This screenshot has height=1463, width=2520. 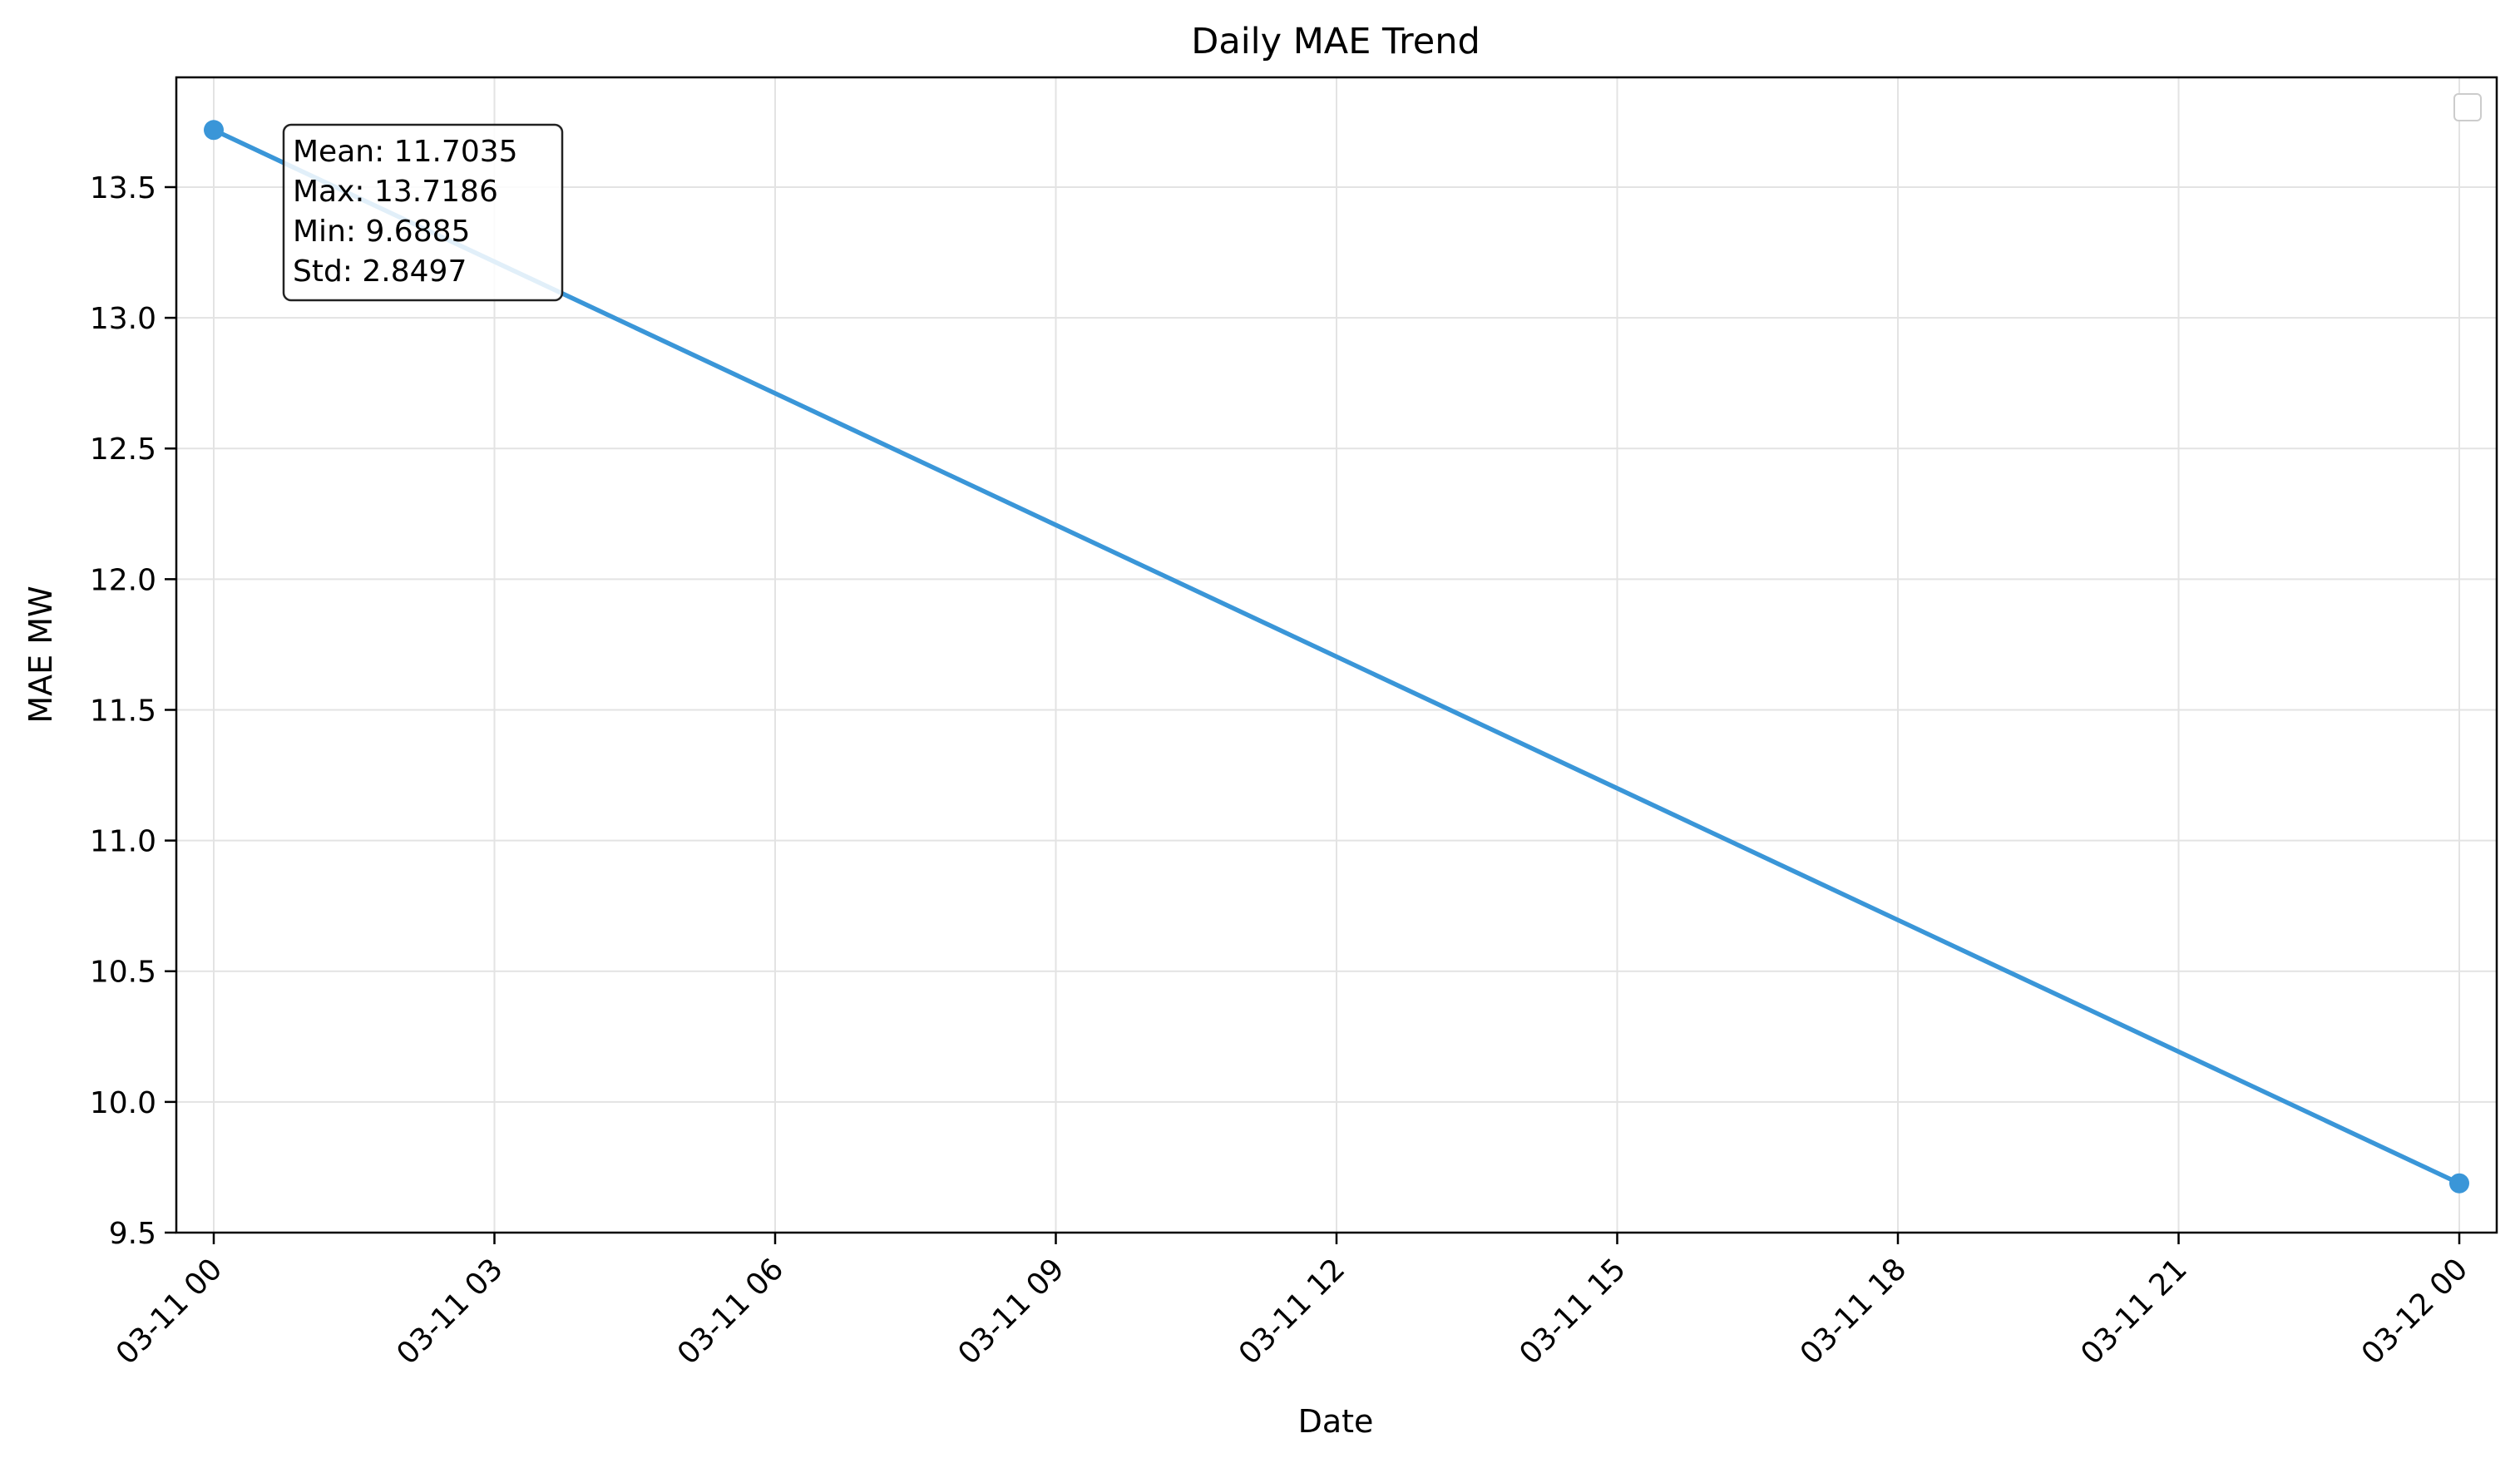 I want to click on chart-title: Daily MAE Trend, so click(x=1335, y=42).